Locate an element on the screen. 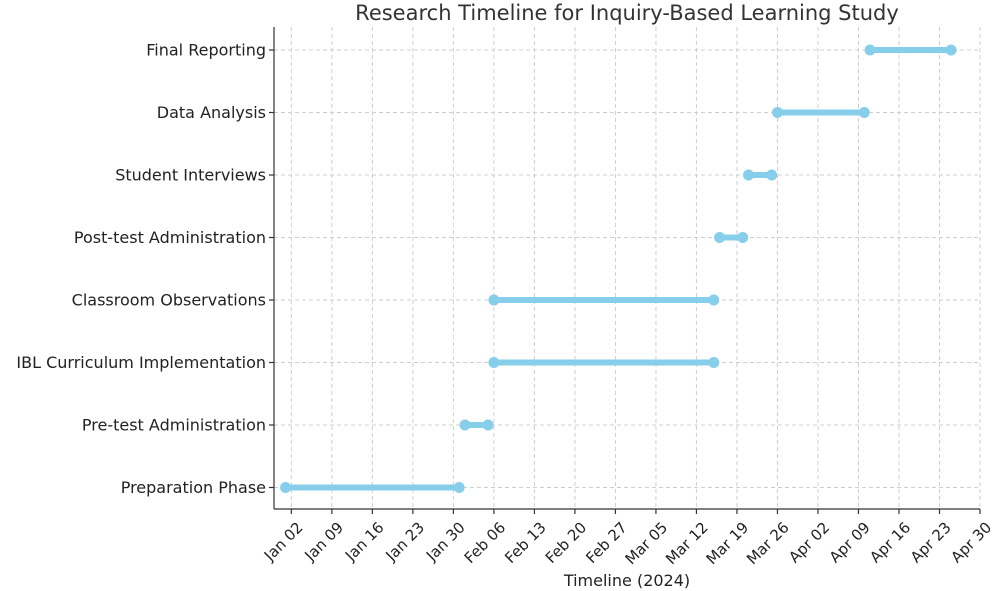  x-tick-label: Jan 30 is located at coordinates (445, 542).